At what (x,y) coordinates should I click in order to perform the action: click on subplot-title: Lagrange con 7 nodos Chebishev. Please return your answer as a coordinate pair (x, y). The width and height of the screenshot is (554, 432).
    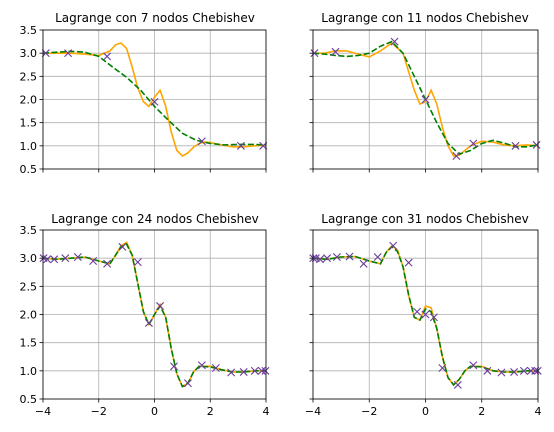
    Looking at the image, I should click on (155, 18).